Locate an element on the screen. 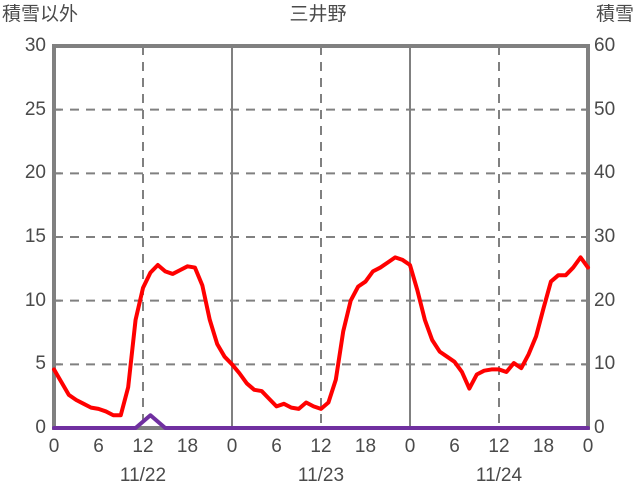  y-axis-right-tick-50: 50 is located at coordinates (605, 109).